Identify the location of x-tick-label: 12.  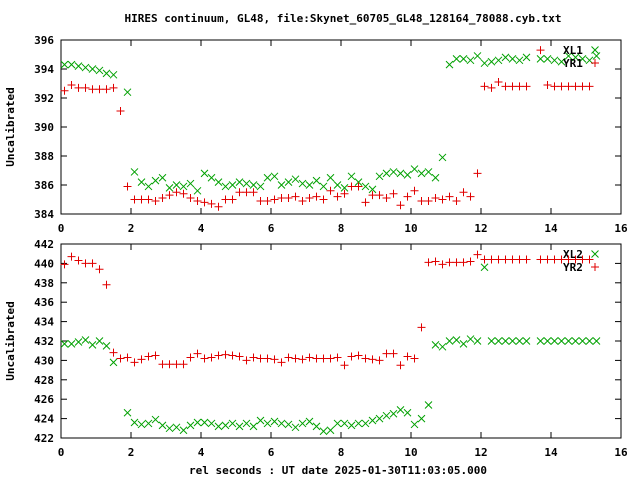
(480, 228).